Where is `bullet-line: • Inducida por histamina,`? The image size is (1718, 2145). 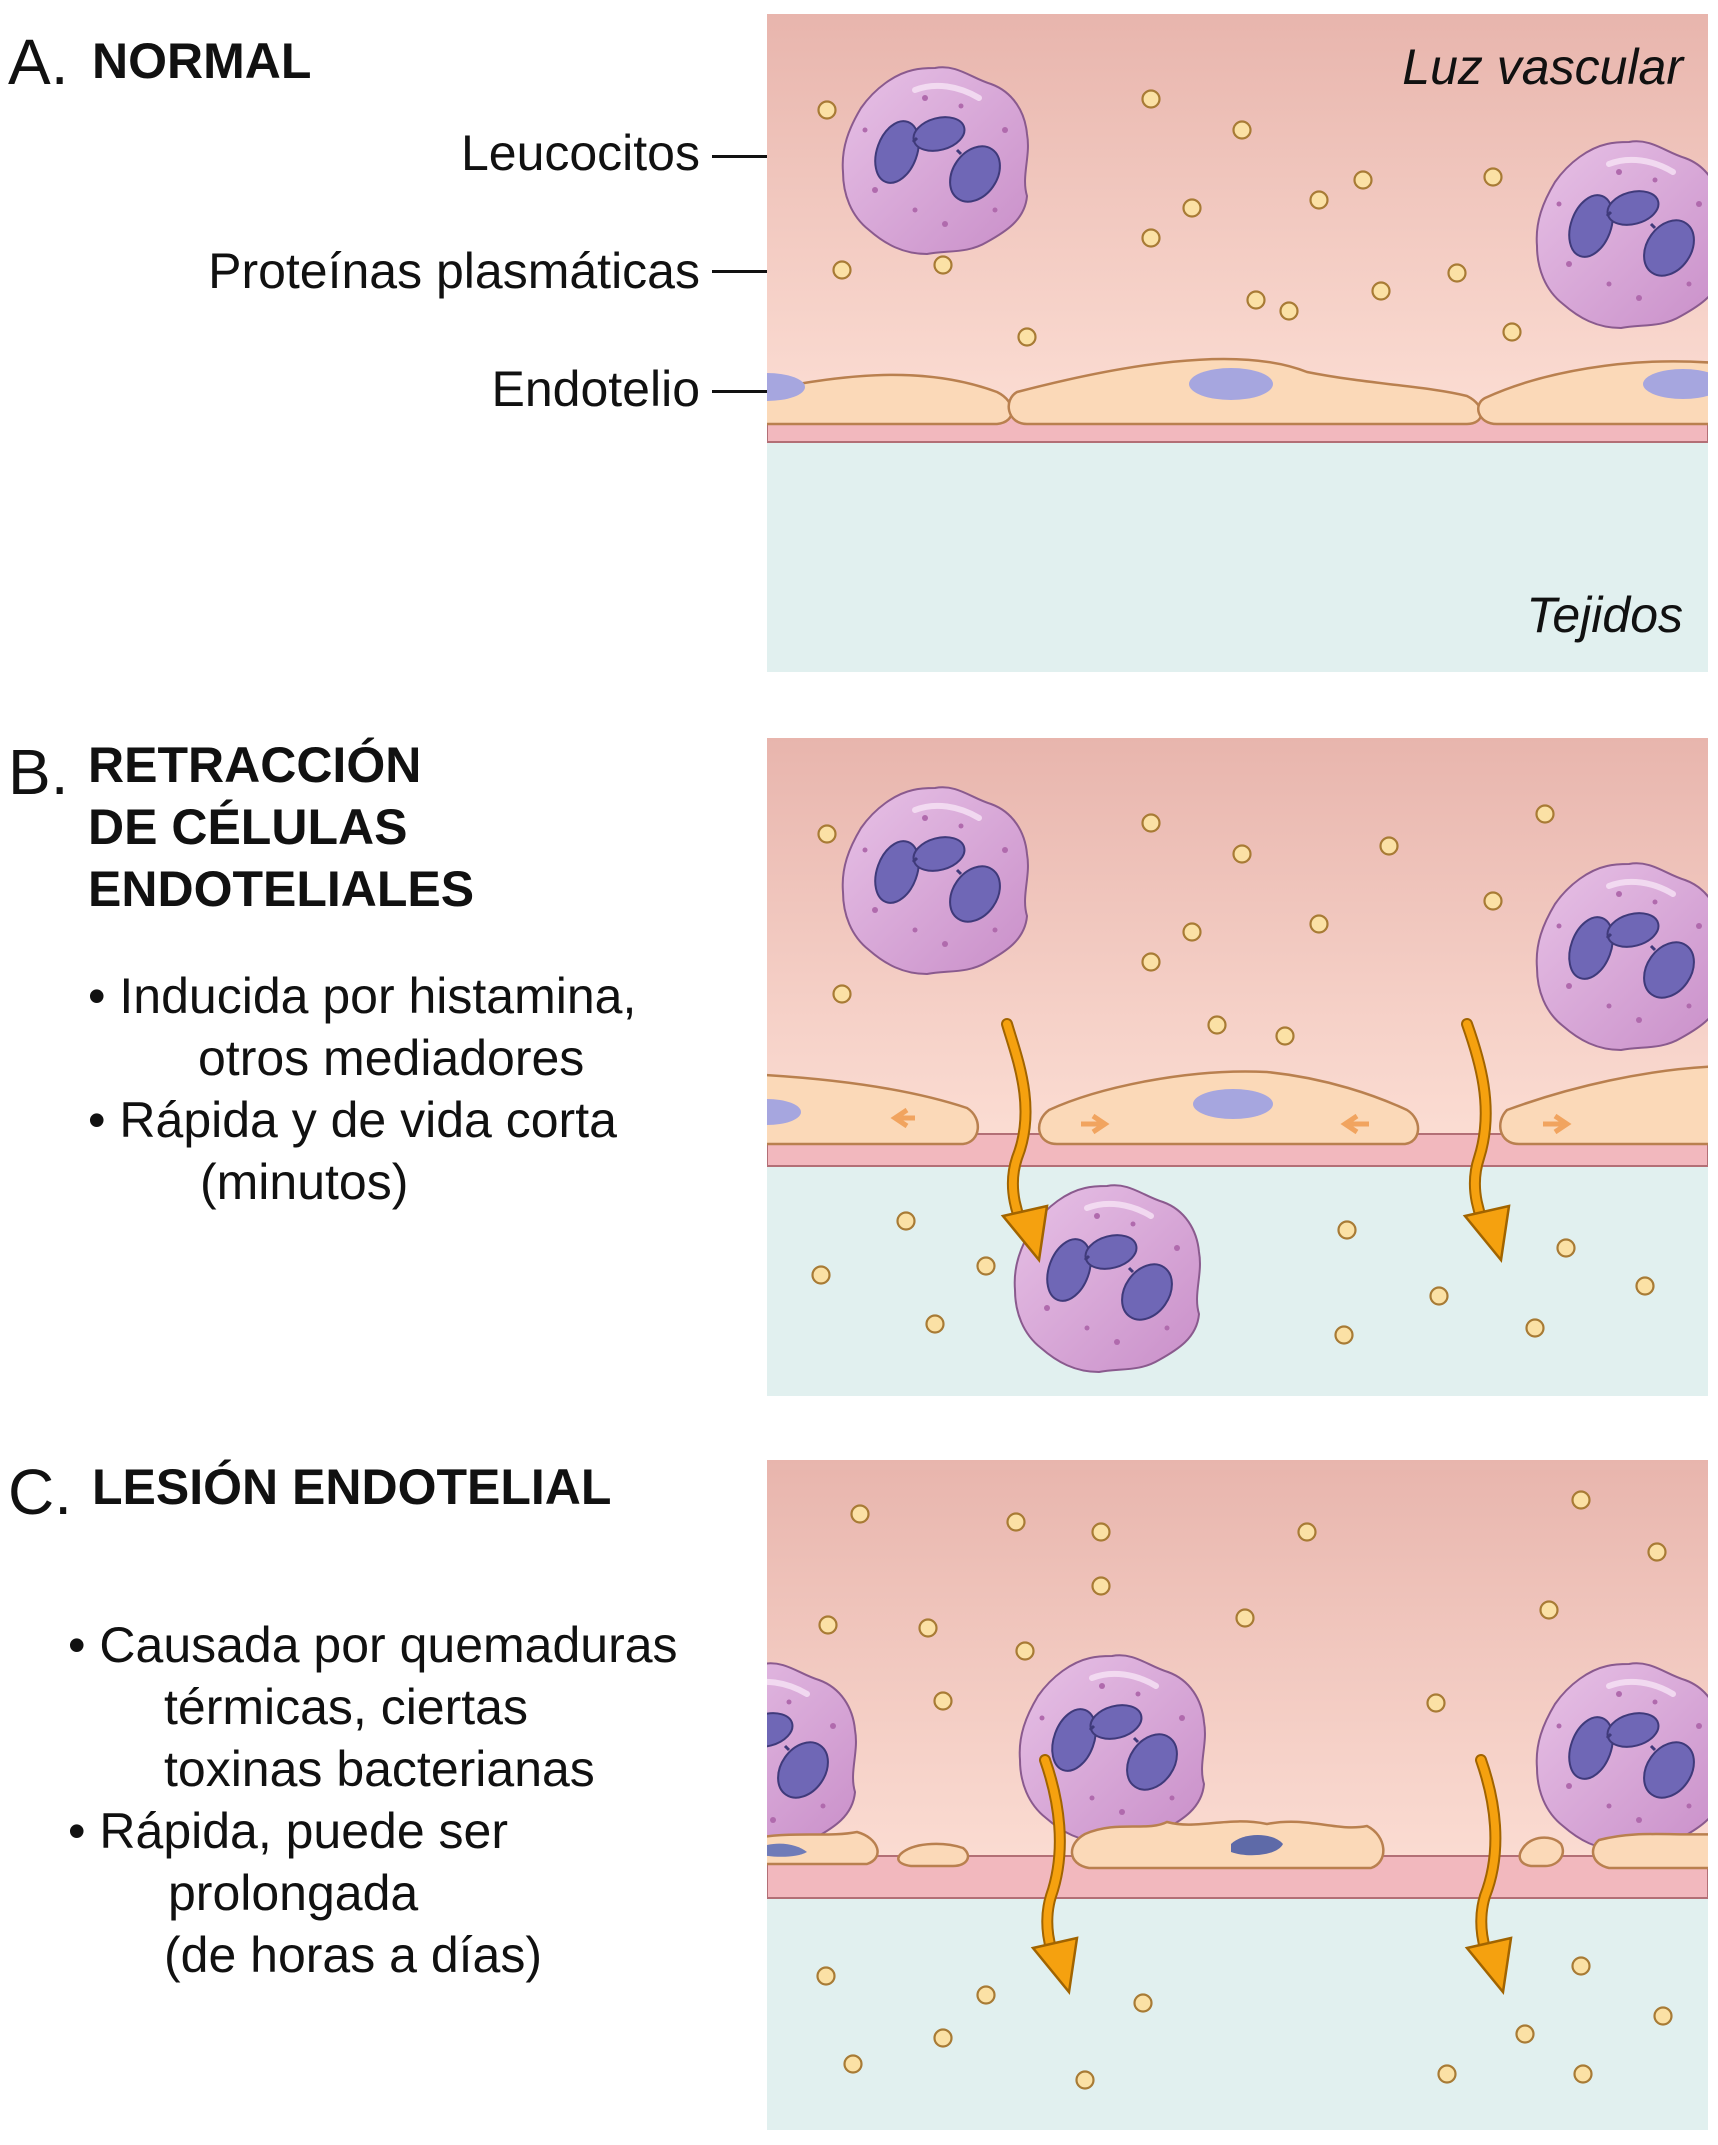
bullet-line: • Inducida por histamina, is located at coordinates (362, 996).